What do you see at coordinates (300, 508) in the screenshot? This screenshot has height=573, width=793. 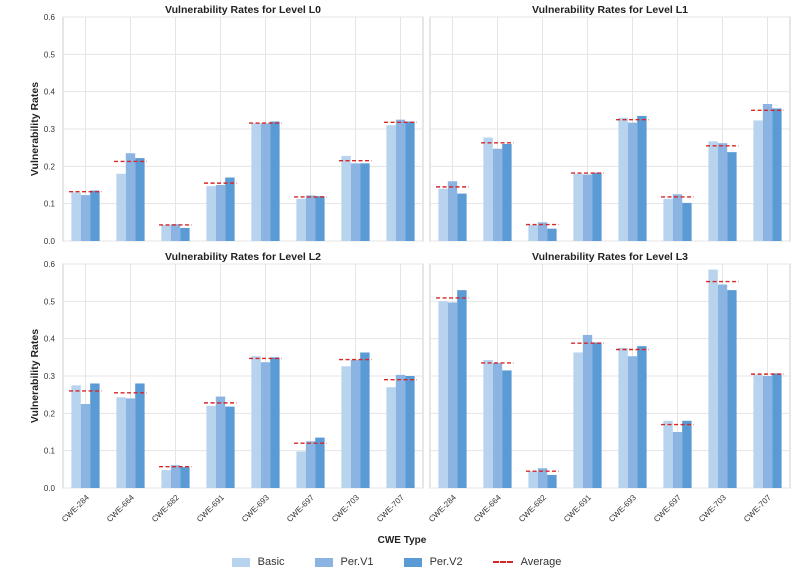 I see `x-tick-label: CWE-697` at bounding box center [300, 508].